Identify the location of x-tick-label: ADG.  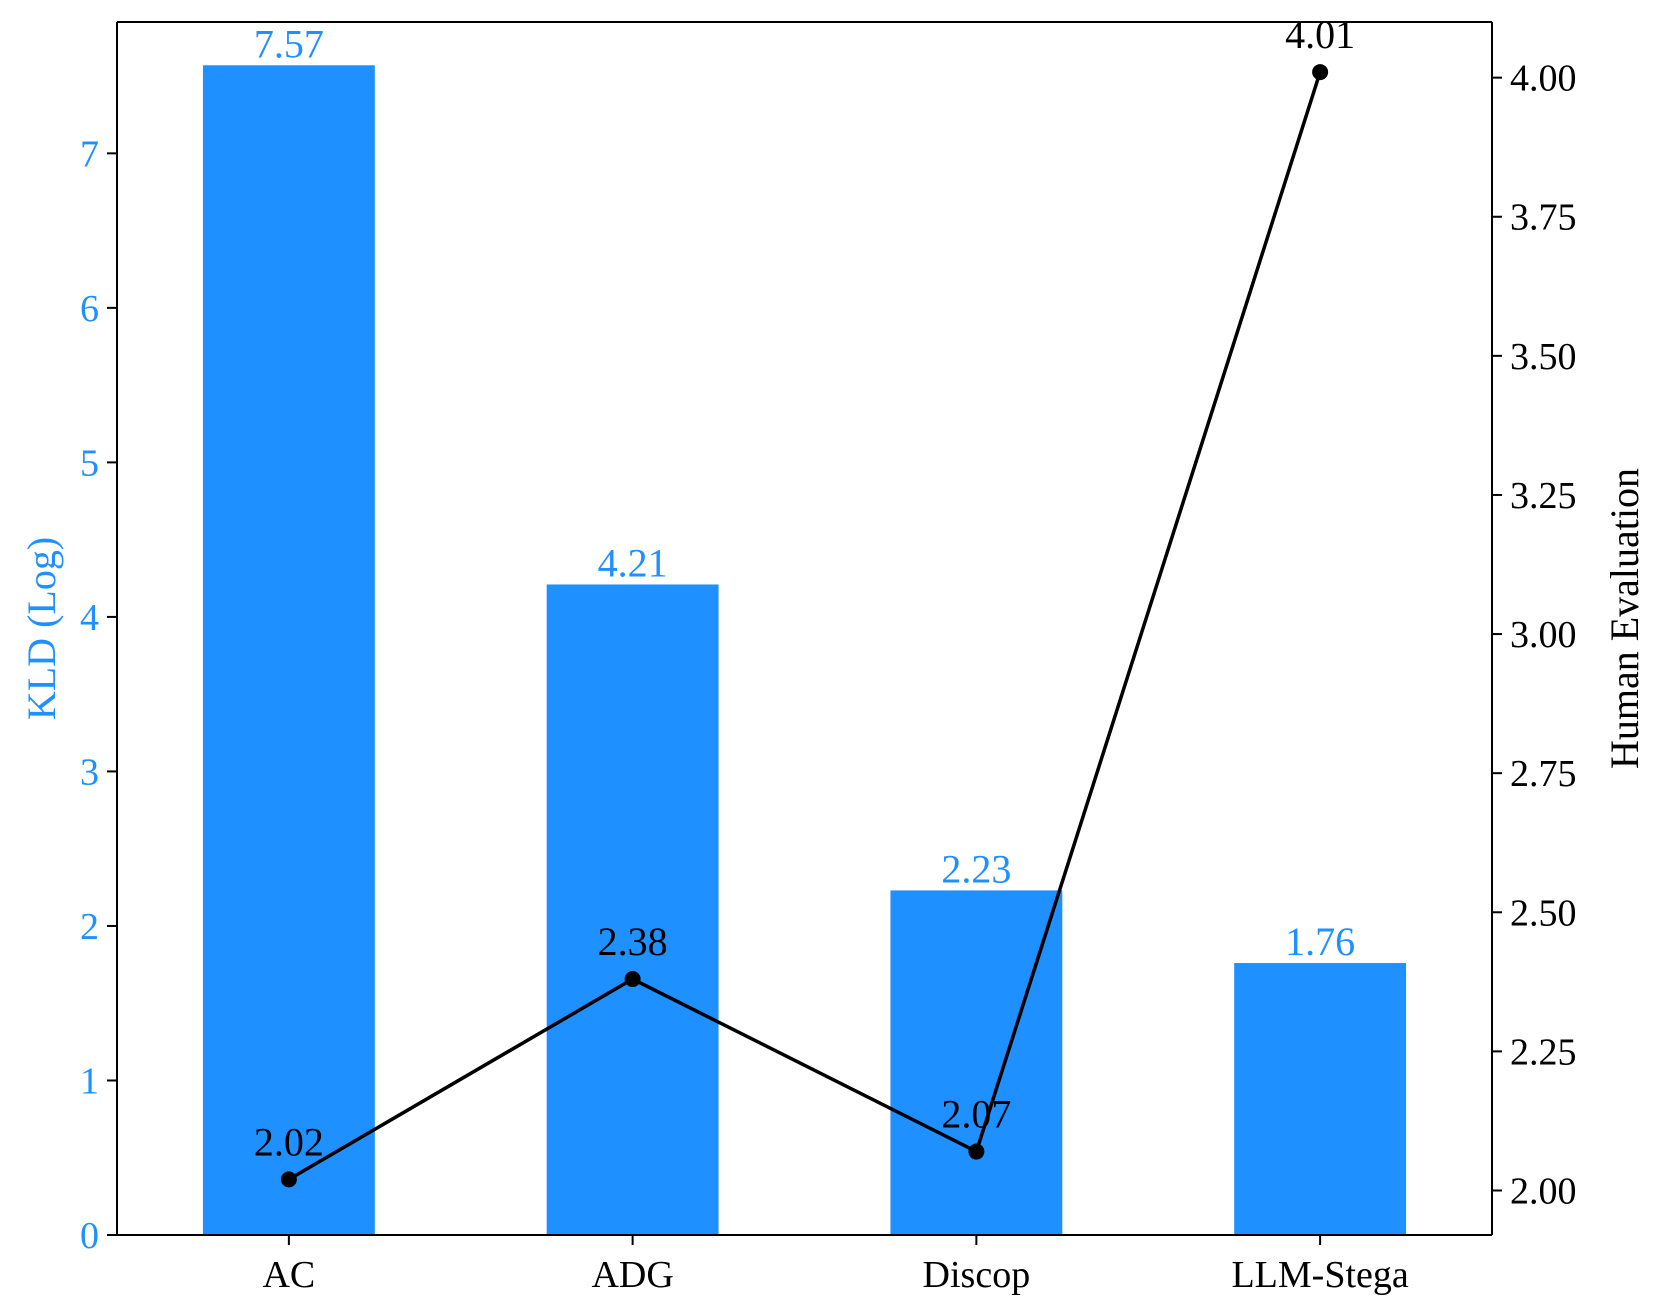
(632, 1275).